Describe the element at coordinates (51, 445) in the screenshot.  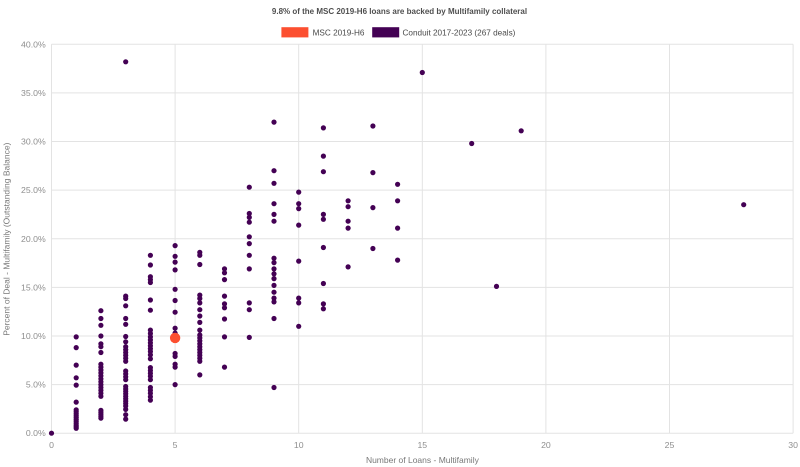
I see `svg-text: 0` at that location.